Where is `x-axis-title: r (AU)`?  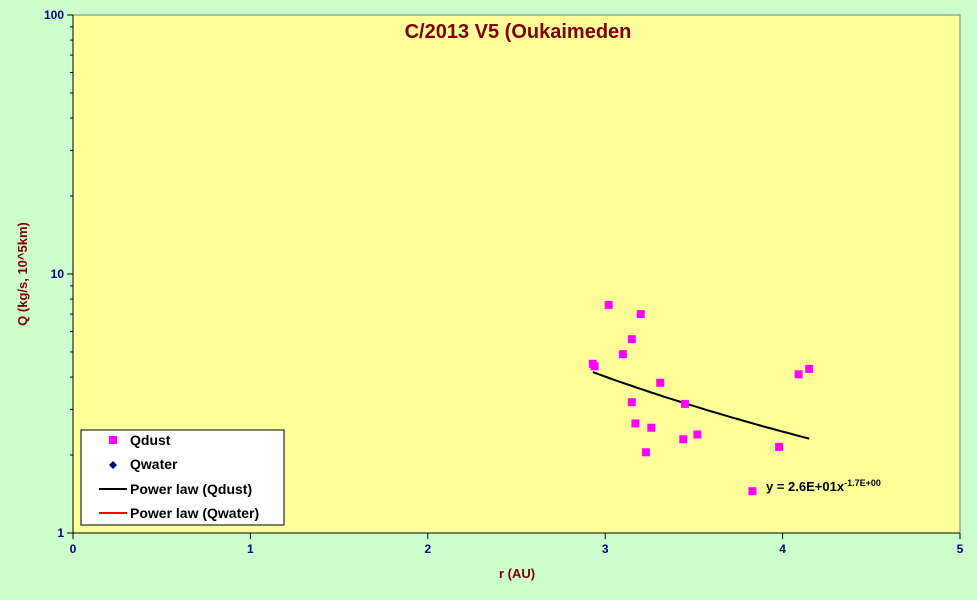
x-axis-title: r (AU) is located at coordinates (517, 573).